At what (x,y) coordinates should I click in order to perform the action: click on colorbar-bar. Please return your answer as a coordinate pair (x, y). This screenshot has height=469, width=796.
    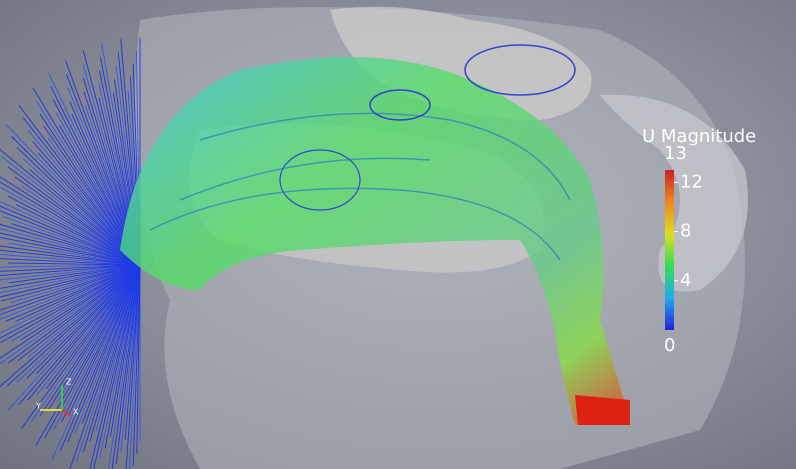
    Looking at the image, I should click on (669, 250).